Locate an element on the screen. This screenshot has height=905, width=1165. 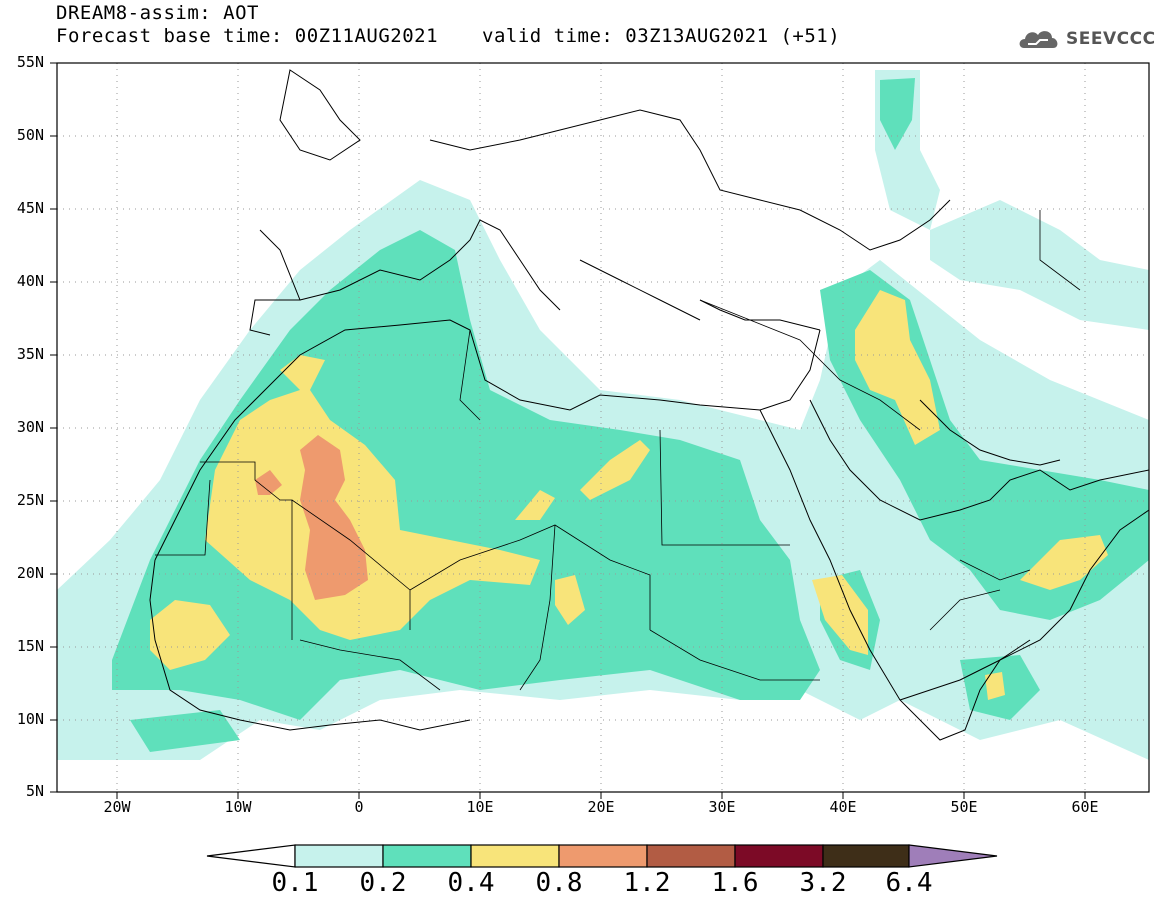
forecast-base-time: Forecast base time: 00Z11AUG2021 is located at coordinates (247, 36).